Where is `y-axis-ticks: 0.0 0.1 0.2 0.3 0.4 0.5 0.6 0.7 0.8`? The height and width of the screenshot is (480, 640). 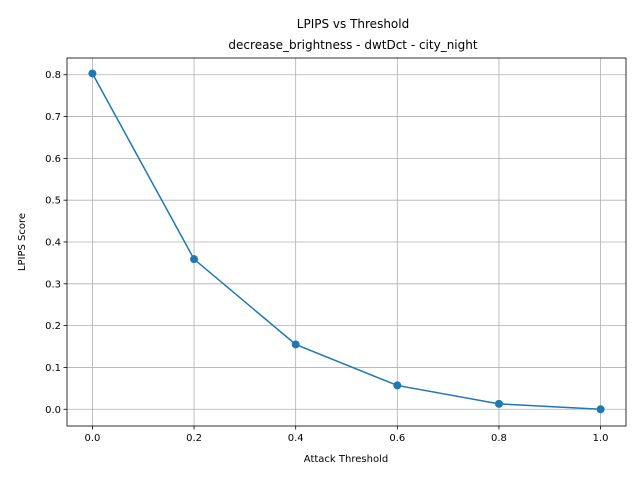
y-axis-ticks: 0.0 0.1 0.2 0.3 0.4 0.5 0.6 0.7 0.8 is located at coordinates (56, 243).